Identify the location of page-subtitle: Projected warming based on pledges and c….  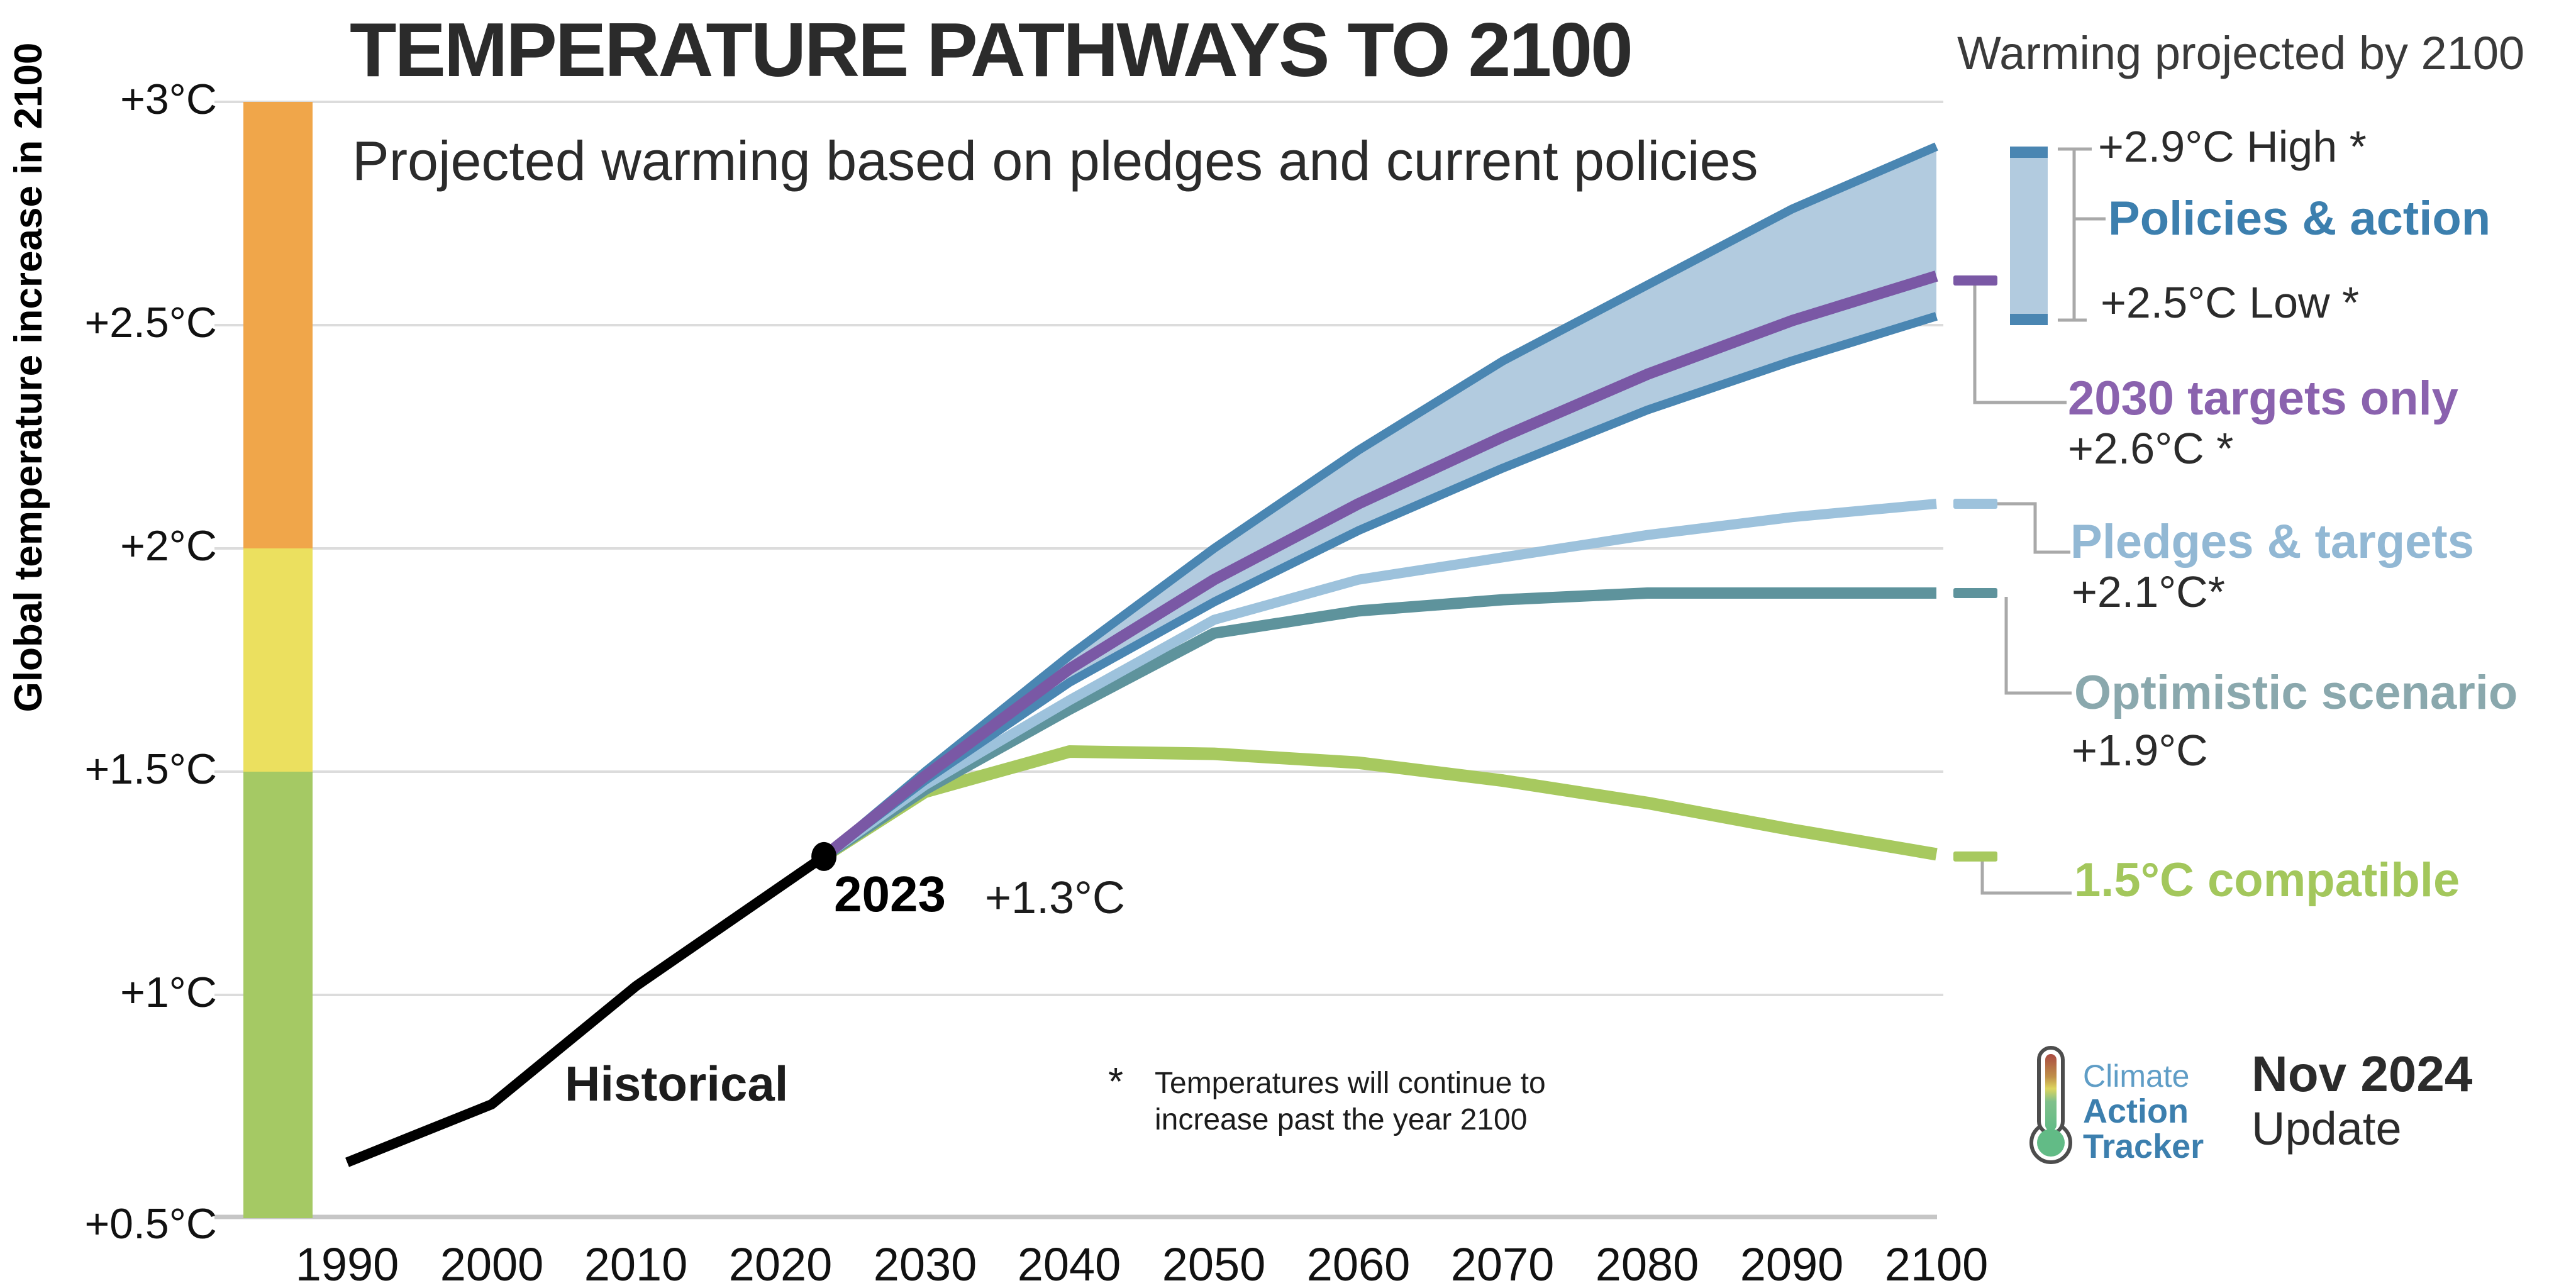
(1055, 161).